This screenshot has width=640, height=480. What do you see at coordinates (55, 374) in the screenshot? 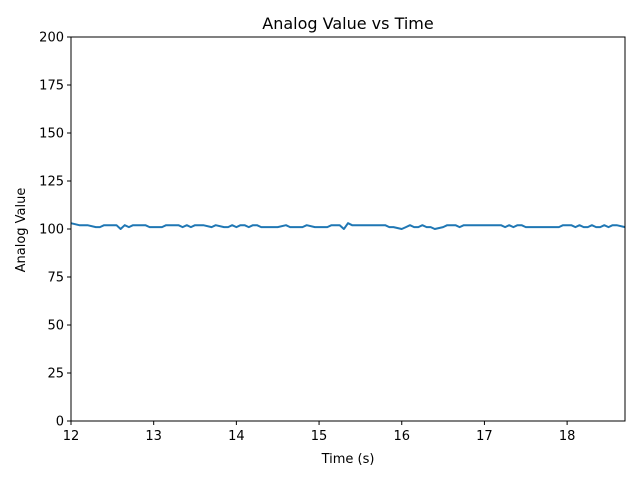
I see `y-tick-label: 25` at bounding box center [55, 374].